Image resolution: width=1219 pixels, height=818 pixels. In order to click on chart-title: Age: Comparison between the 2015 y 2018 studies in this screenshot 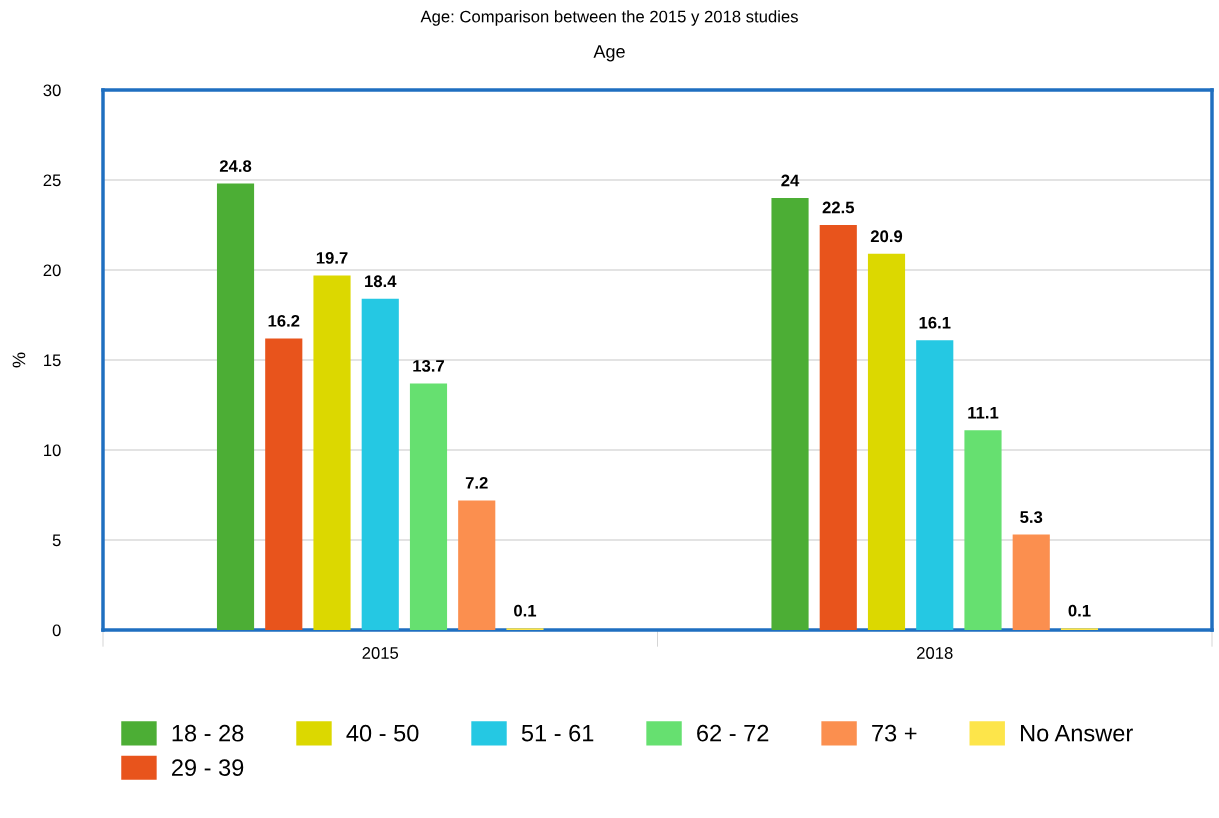, I will do `click(609, 18)`.